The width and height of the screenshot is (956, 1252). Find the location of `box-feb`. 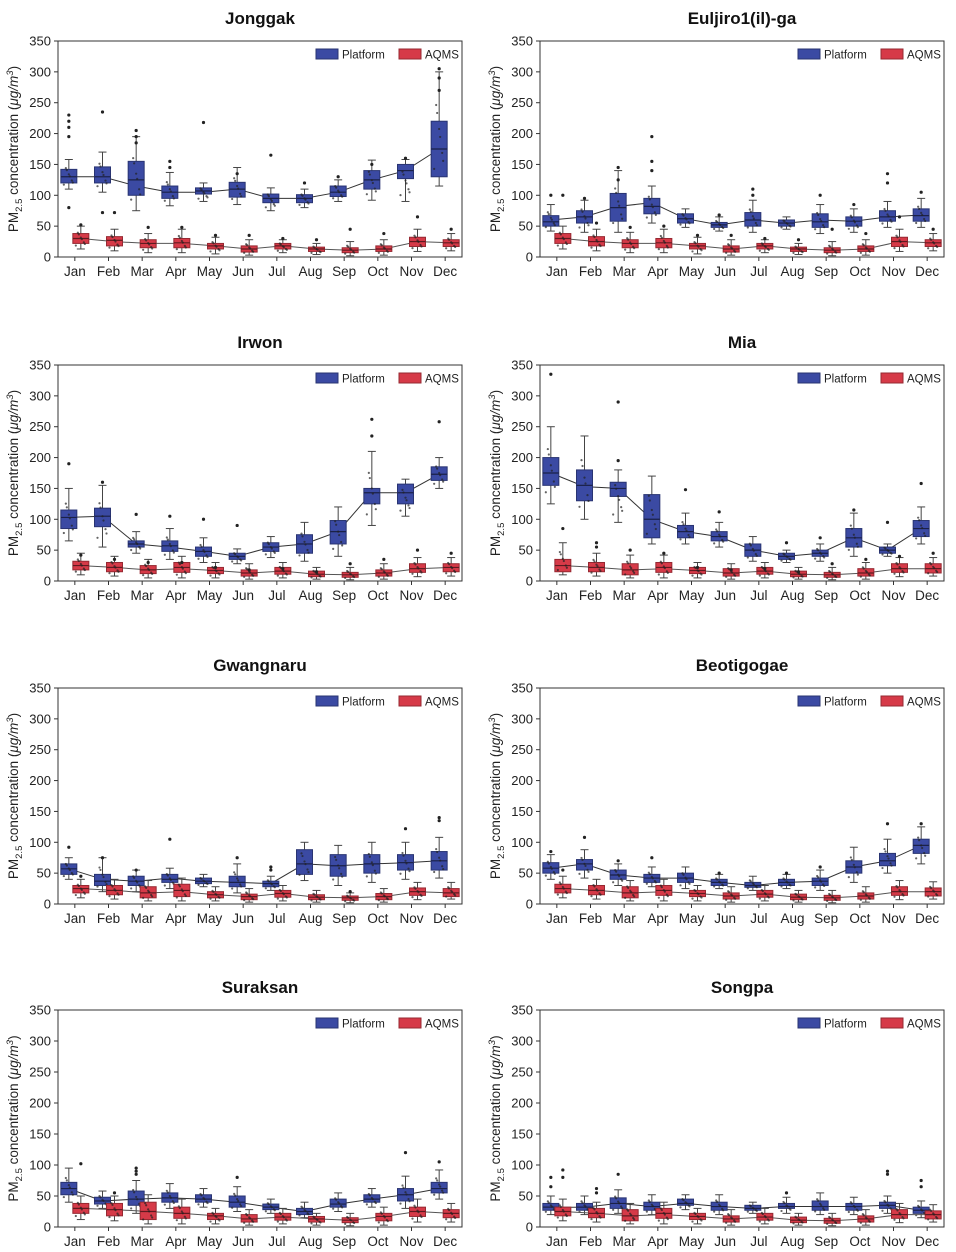

box-feb is located at coordinates (114, 1206).